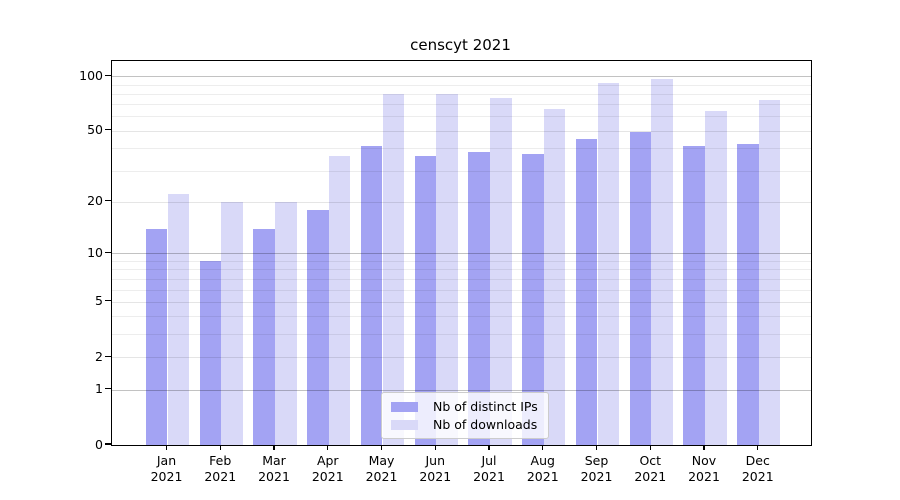 This screenshot has width=900, height=500. What do you see at coordinates (95, 130) in the screenshot?
I see `y-tick-label-50: 50` at bounding box center [95, 130].